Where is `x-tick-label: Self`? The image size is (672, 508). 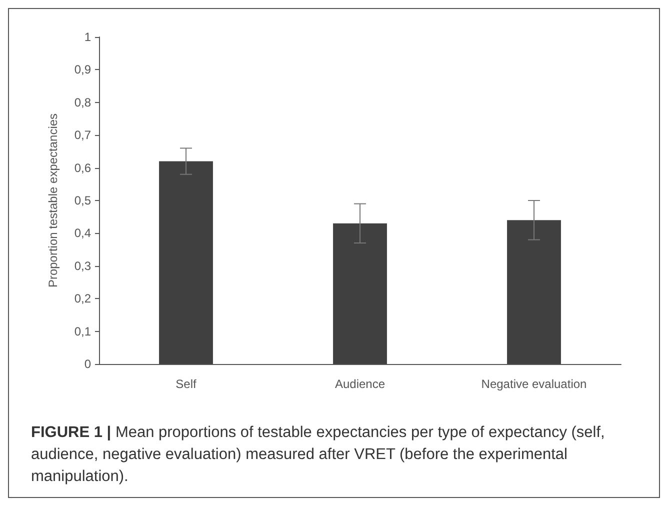
x-tick-label: Self is located at coordinates (186, 384).